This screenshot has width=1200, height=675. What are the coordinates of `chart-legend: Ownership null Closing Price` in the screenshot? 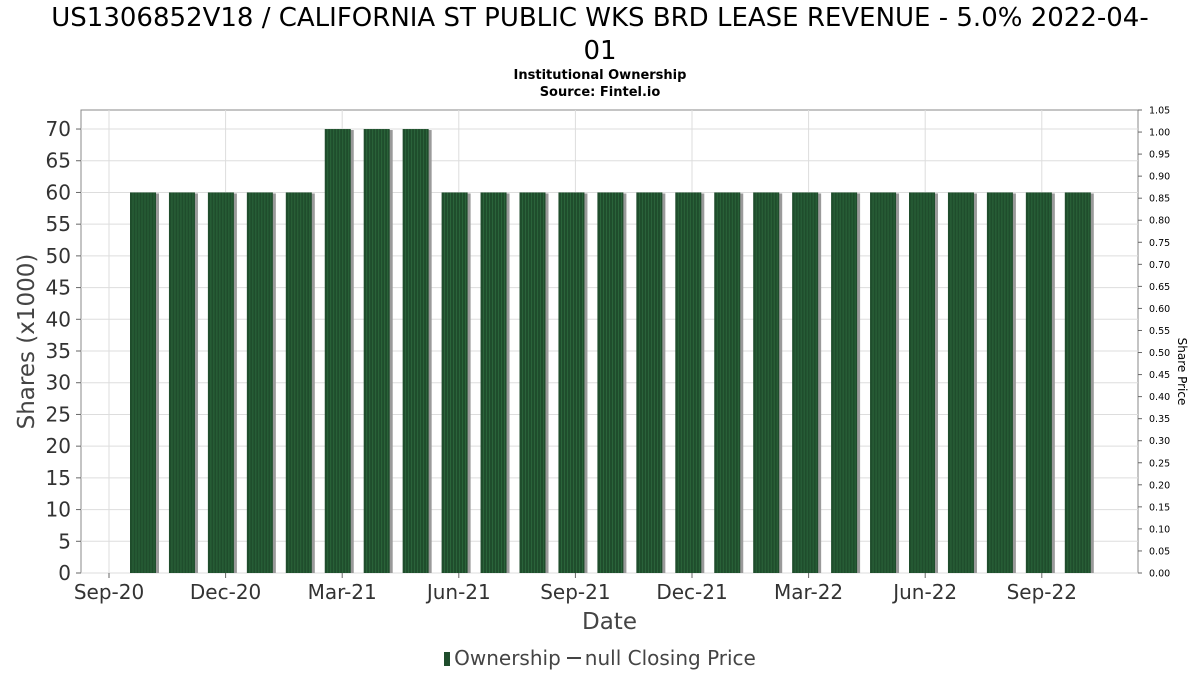 It's located at (600, 658).